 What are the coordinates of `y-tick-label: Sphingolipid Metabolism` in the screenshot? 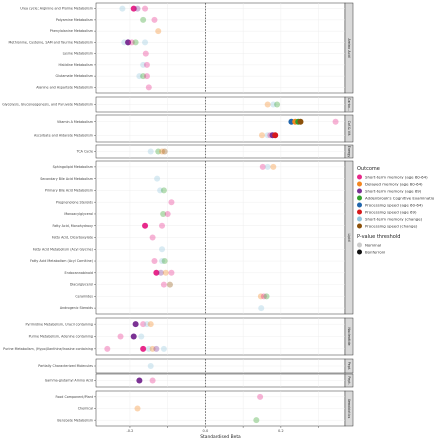 It's located at (73, 167).